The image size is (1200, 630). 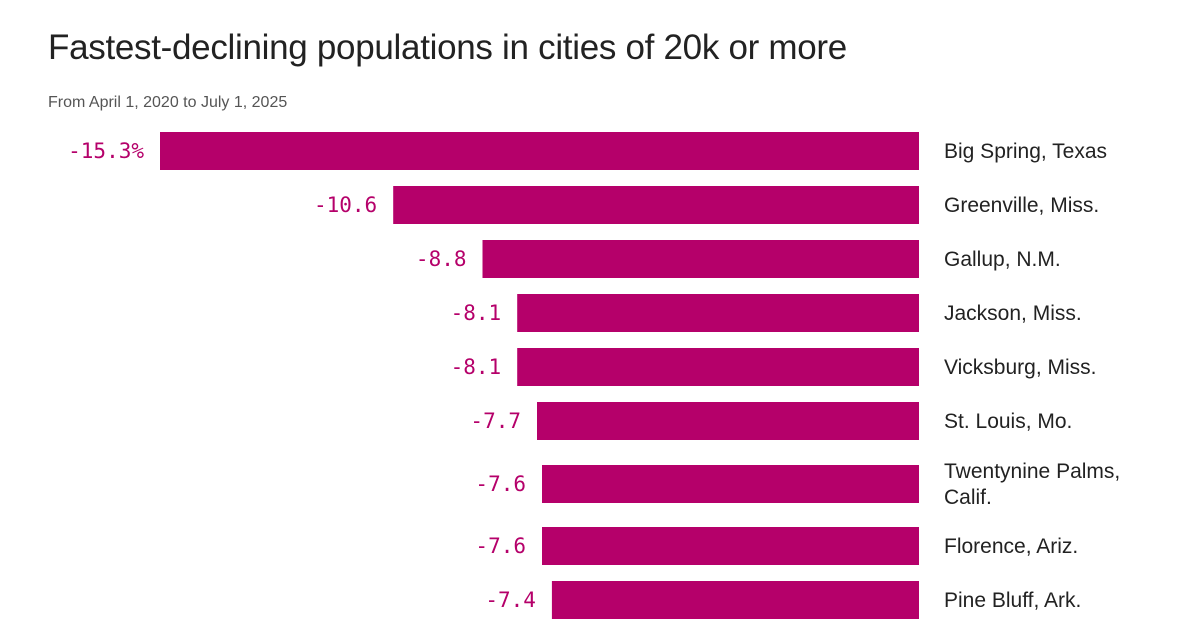 What do you see at coordinates (106, 151) in the screenshot?
I see `value-label: -15.3%` at bounding box center [106, 151].